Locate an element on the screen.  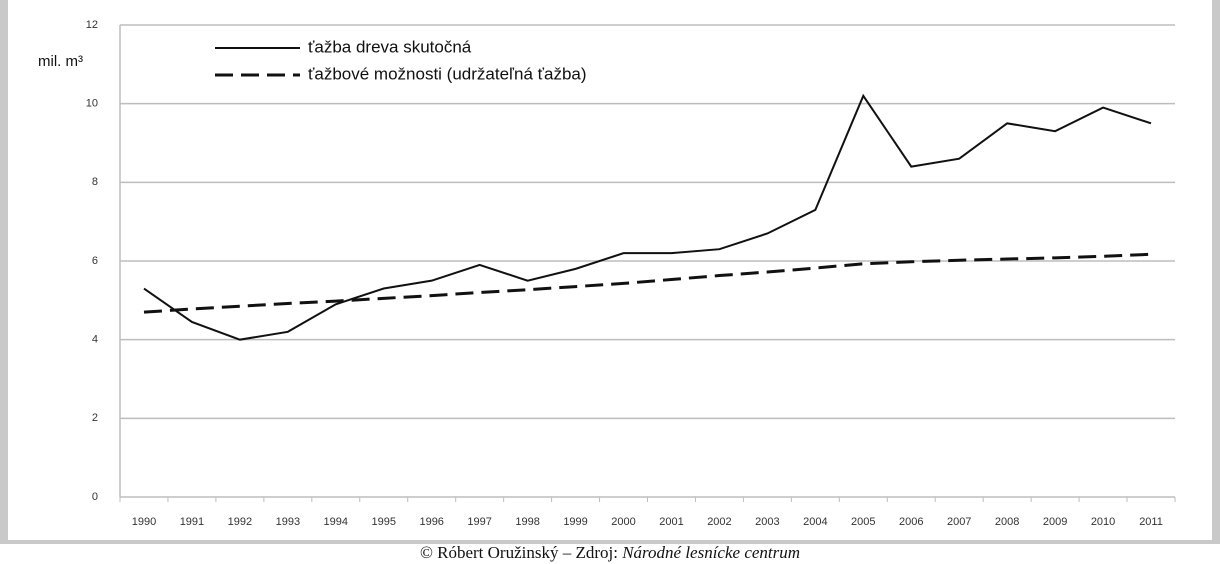
x-tick-label: 1992 is located at coordinates (240, 522).